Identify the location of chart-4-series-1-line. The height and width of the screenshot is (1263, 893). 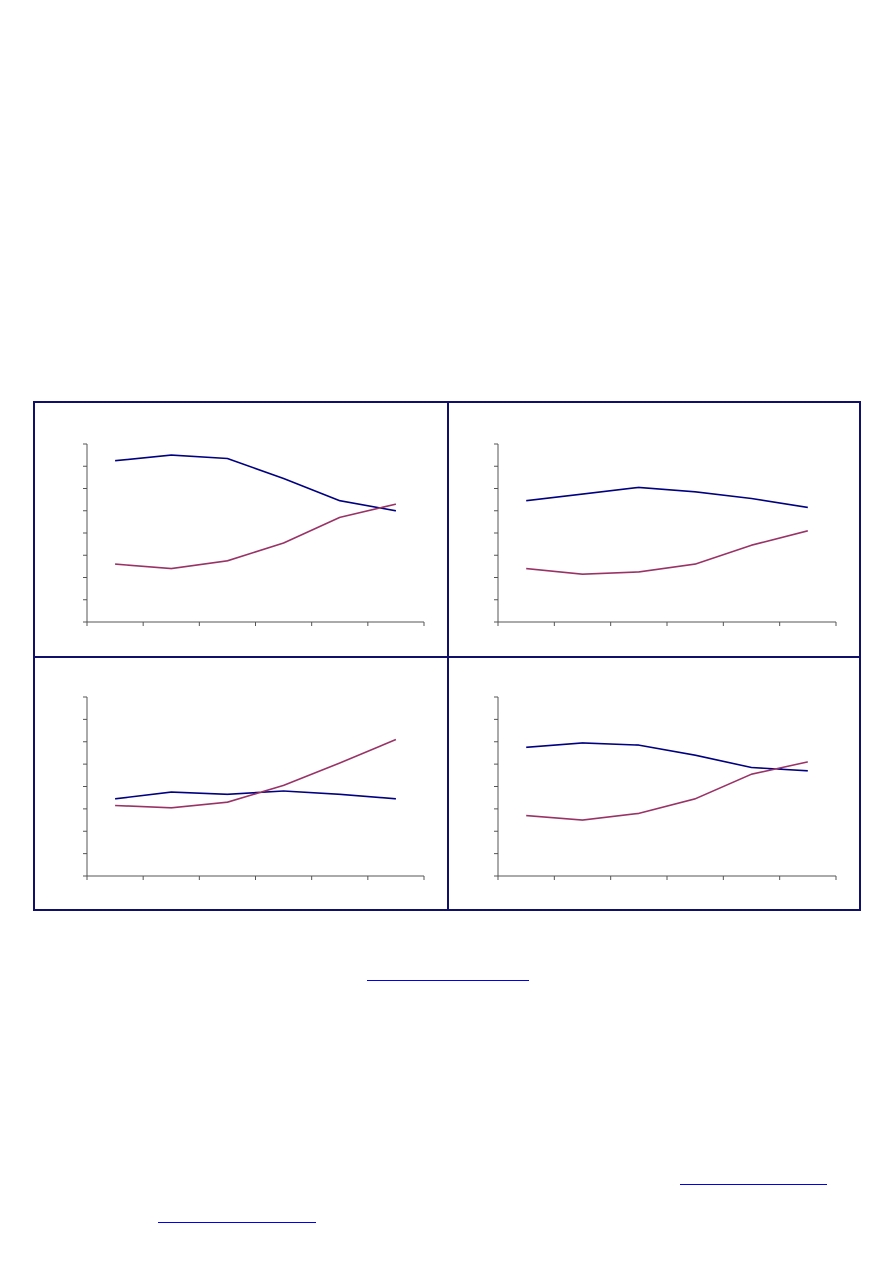
(667, 757).